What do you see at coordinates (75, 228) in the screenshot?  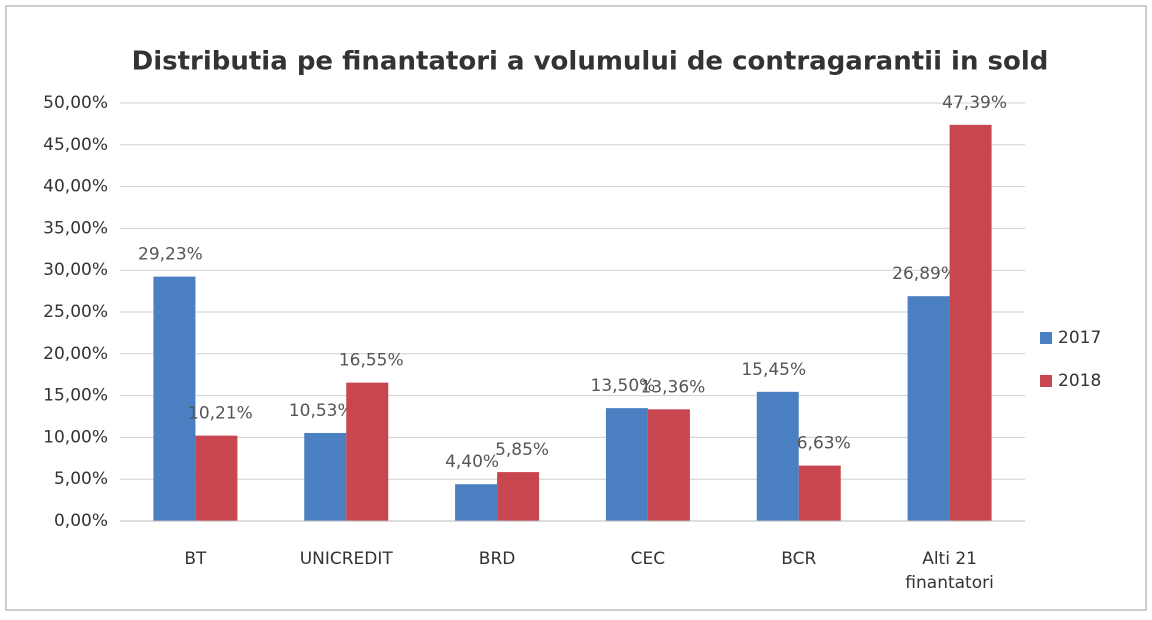 I see `y-tick-label: 35,00%` at bounding box center [75, 228].